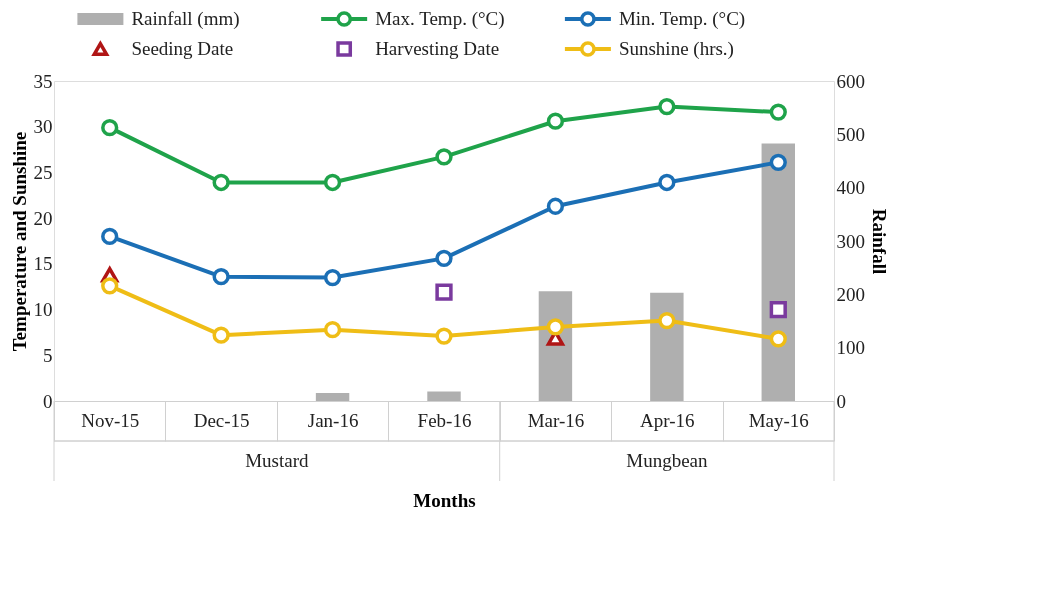 The width and height of the screenshot is (1051, 590). I want to click on y-tick-label: 5, so click(48, 355).